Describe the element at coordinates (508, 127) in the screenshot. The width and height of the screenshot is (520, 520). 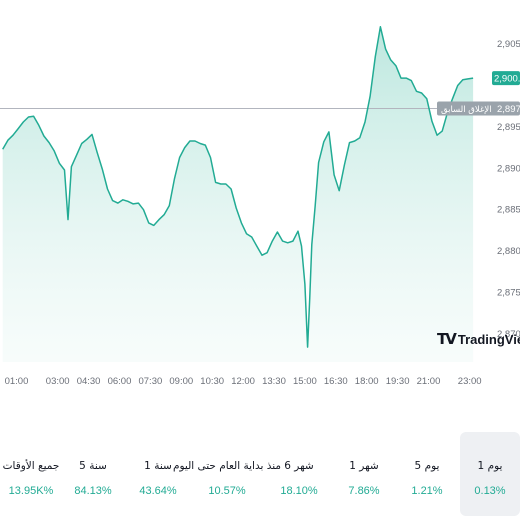
I see `y-tick-label: 2,895.000` at that location.